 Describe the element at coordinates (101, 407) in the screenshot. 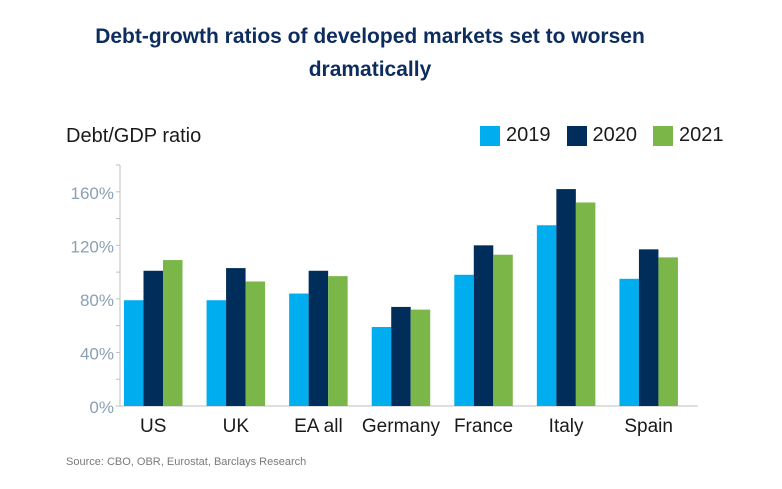

I see `y-tick-label: 0%` at that location.